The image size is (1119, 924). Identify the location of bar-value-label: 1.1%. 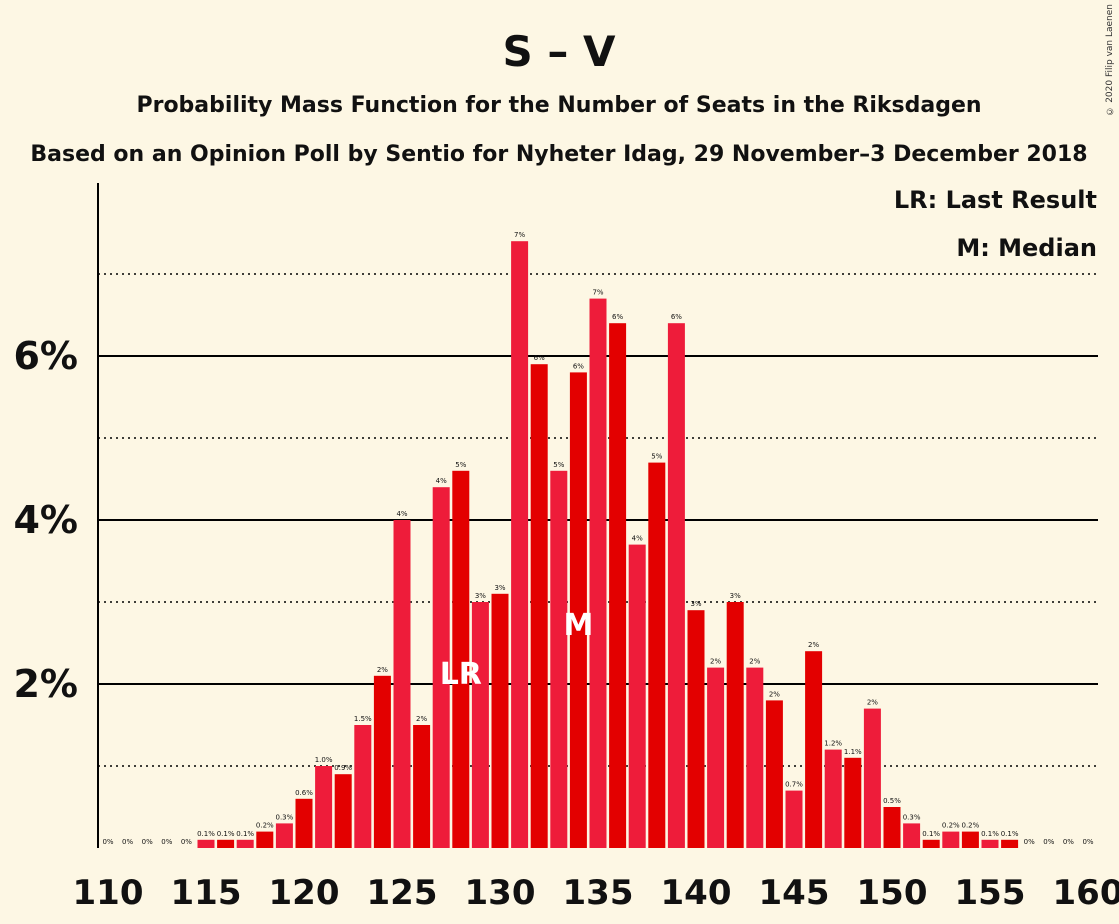
(853, 752).